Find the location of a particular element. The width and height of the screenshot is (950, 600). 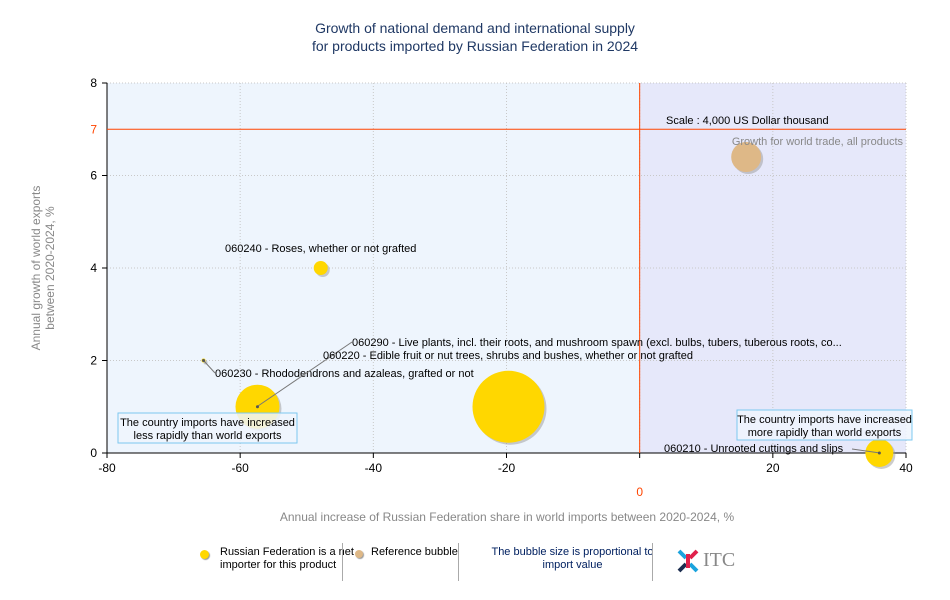

y-tick-label: 4 is located at coordinates (93, 268).